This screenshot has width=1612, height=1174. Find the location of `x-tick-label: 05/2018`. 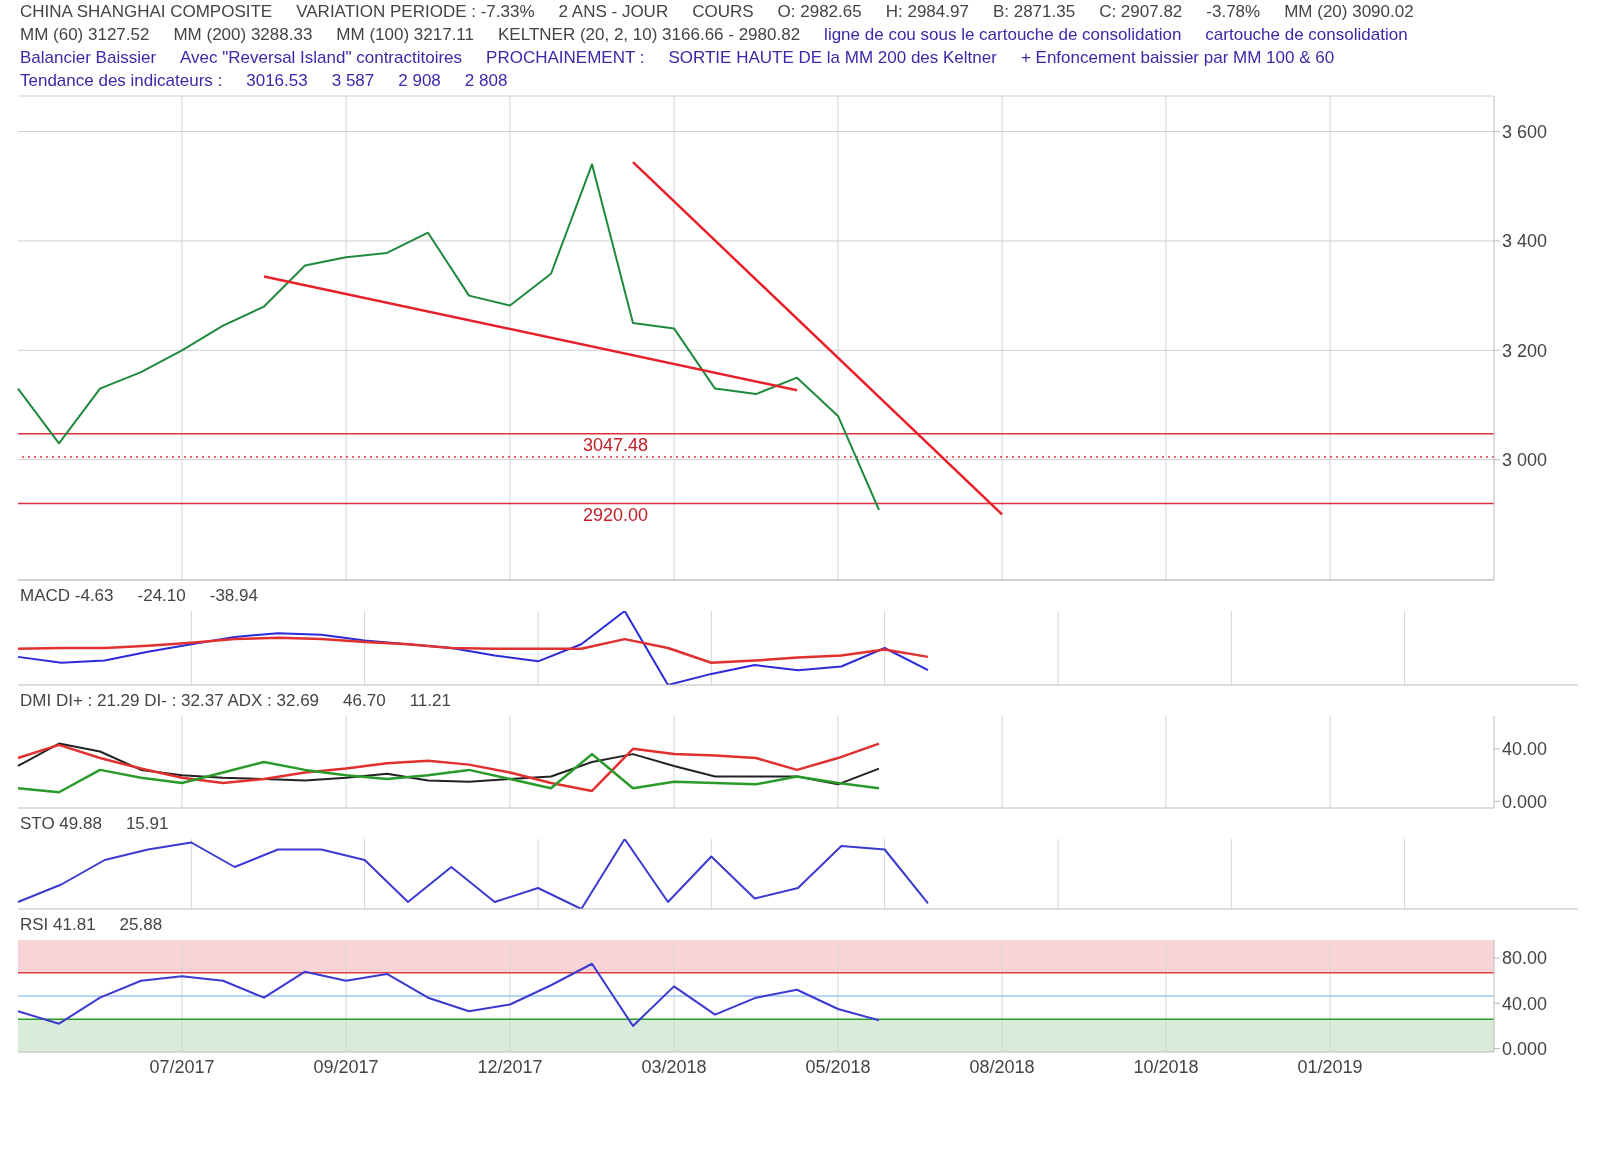

x-tick-label: 05/2018 is located at coordinates (838, 1066).